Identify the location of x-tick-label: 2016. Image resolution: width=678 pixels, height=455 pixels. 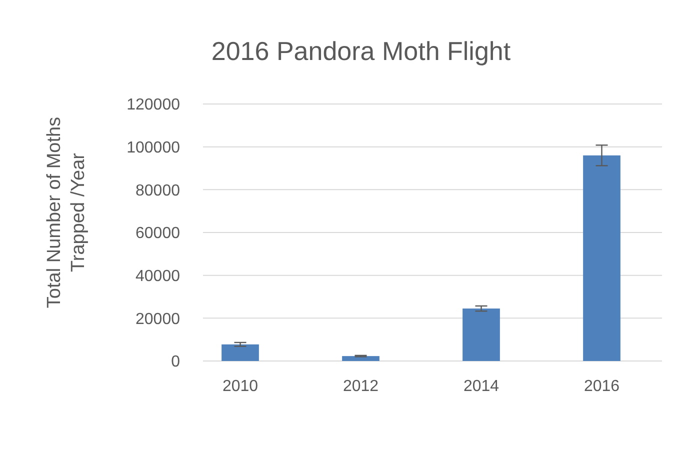
(602, 386).